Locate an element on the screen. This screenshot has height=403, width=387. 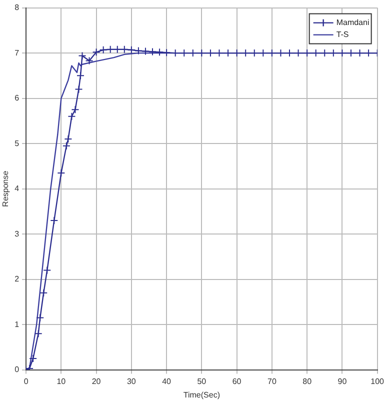
y-tick-label: 7 is located at coordinates (17, 53).